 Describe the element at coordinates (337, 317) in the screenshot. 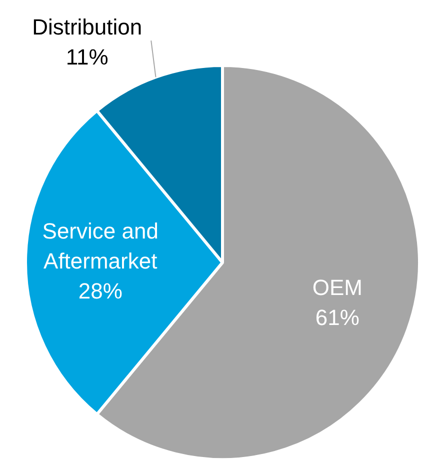

I see `data-label: 61%` at that location.